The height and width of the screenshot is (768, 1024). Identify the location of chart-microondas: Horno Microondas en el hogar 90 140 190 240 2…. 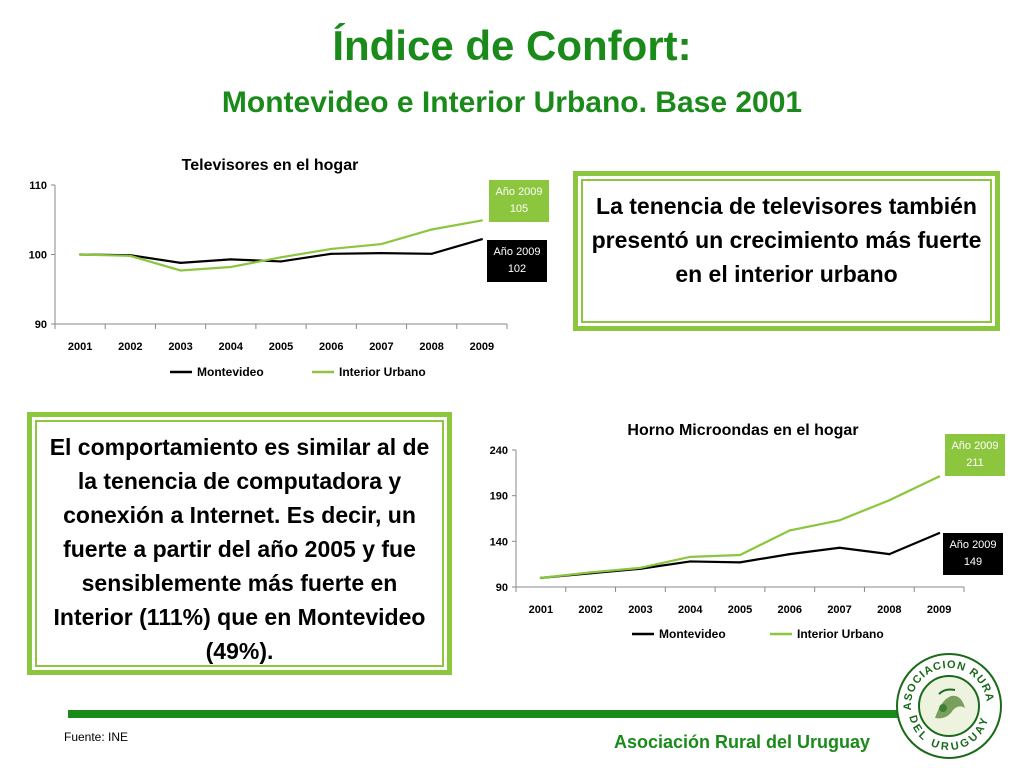
(727, 531).